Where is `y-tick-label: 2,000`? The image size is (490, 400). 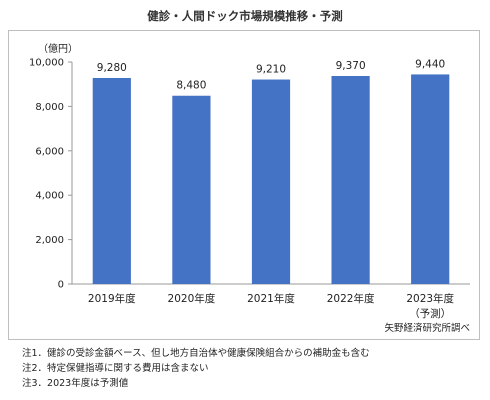 y-tick-label: 2,000 is located at coordinates (49, 240).